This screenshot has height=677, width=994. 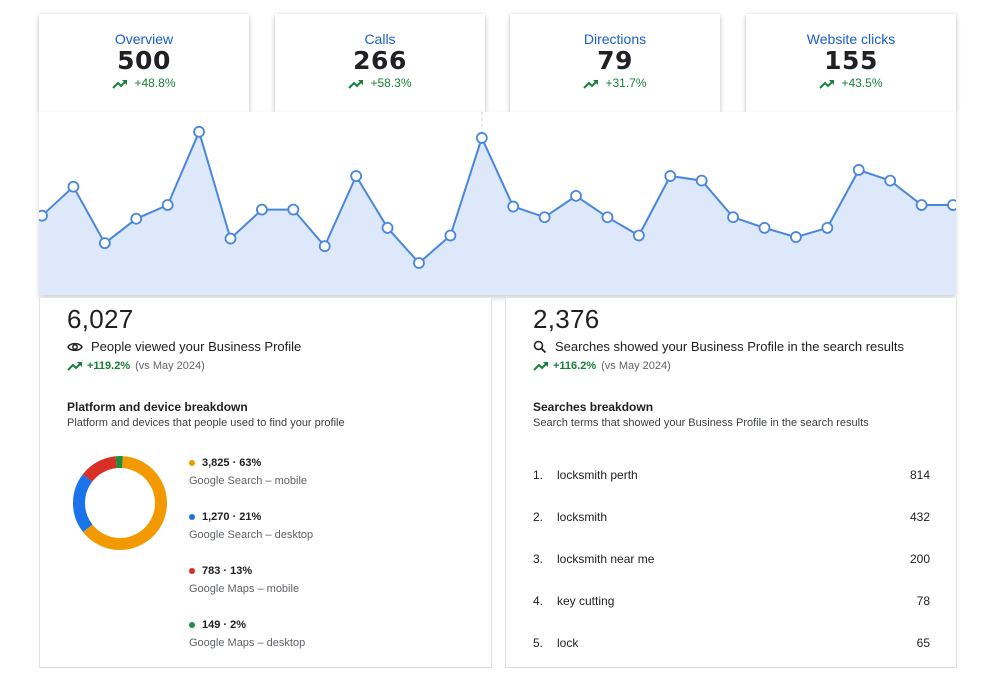 What do you see at coordinates (923, 643) in the screenshot?
I see `search-count: 65` at bounding box center [923, 643].